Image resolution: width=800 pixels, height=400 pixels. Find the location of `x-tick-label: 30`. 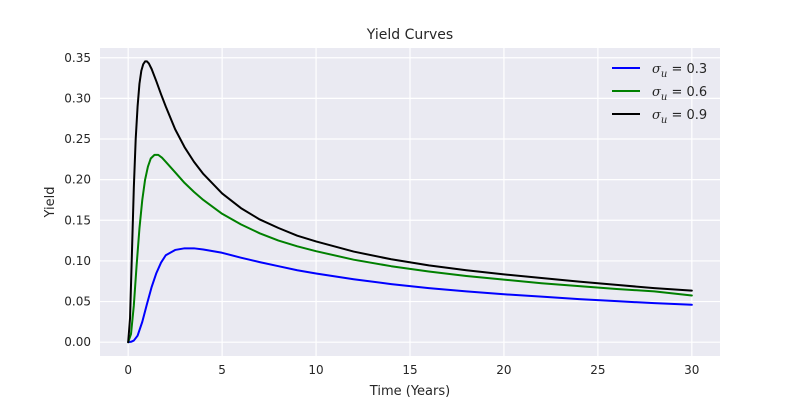

x-tick-label: 30 is located at coordinates (691, 370).